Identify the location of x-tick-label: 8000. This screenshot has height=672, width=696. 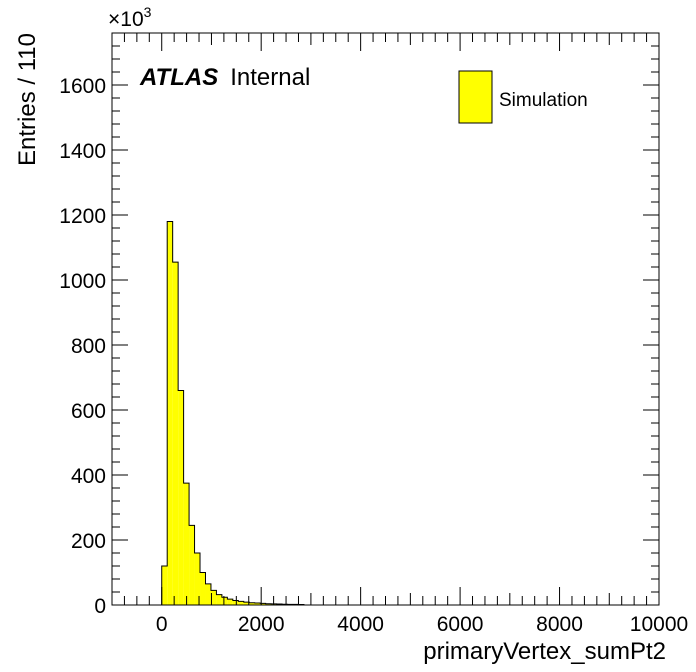
(559, 624).